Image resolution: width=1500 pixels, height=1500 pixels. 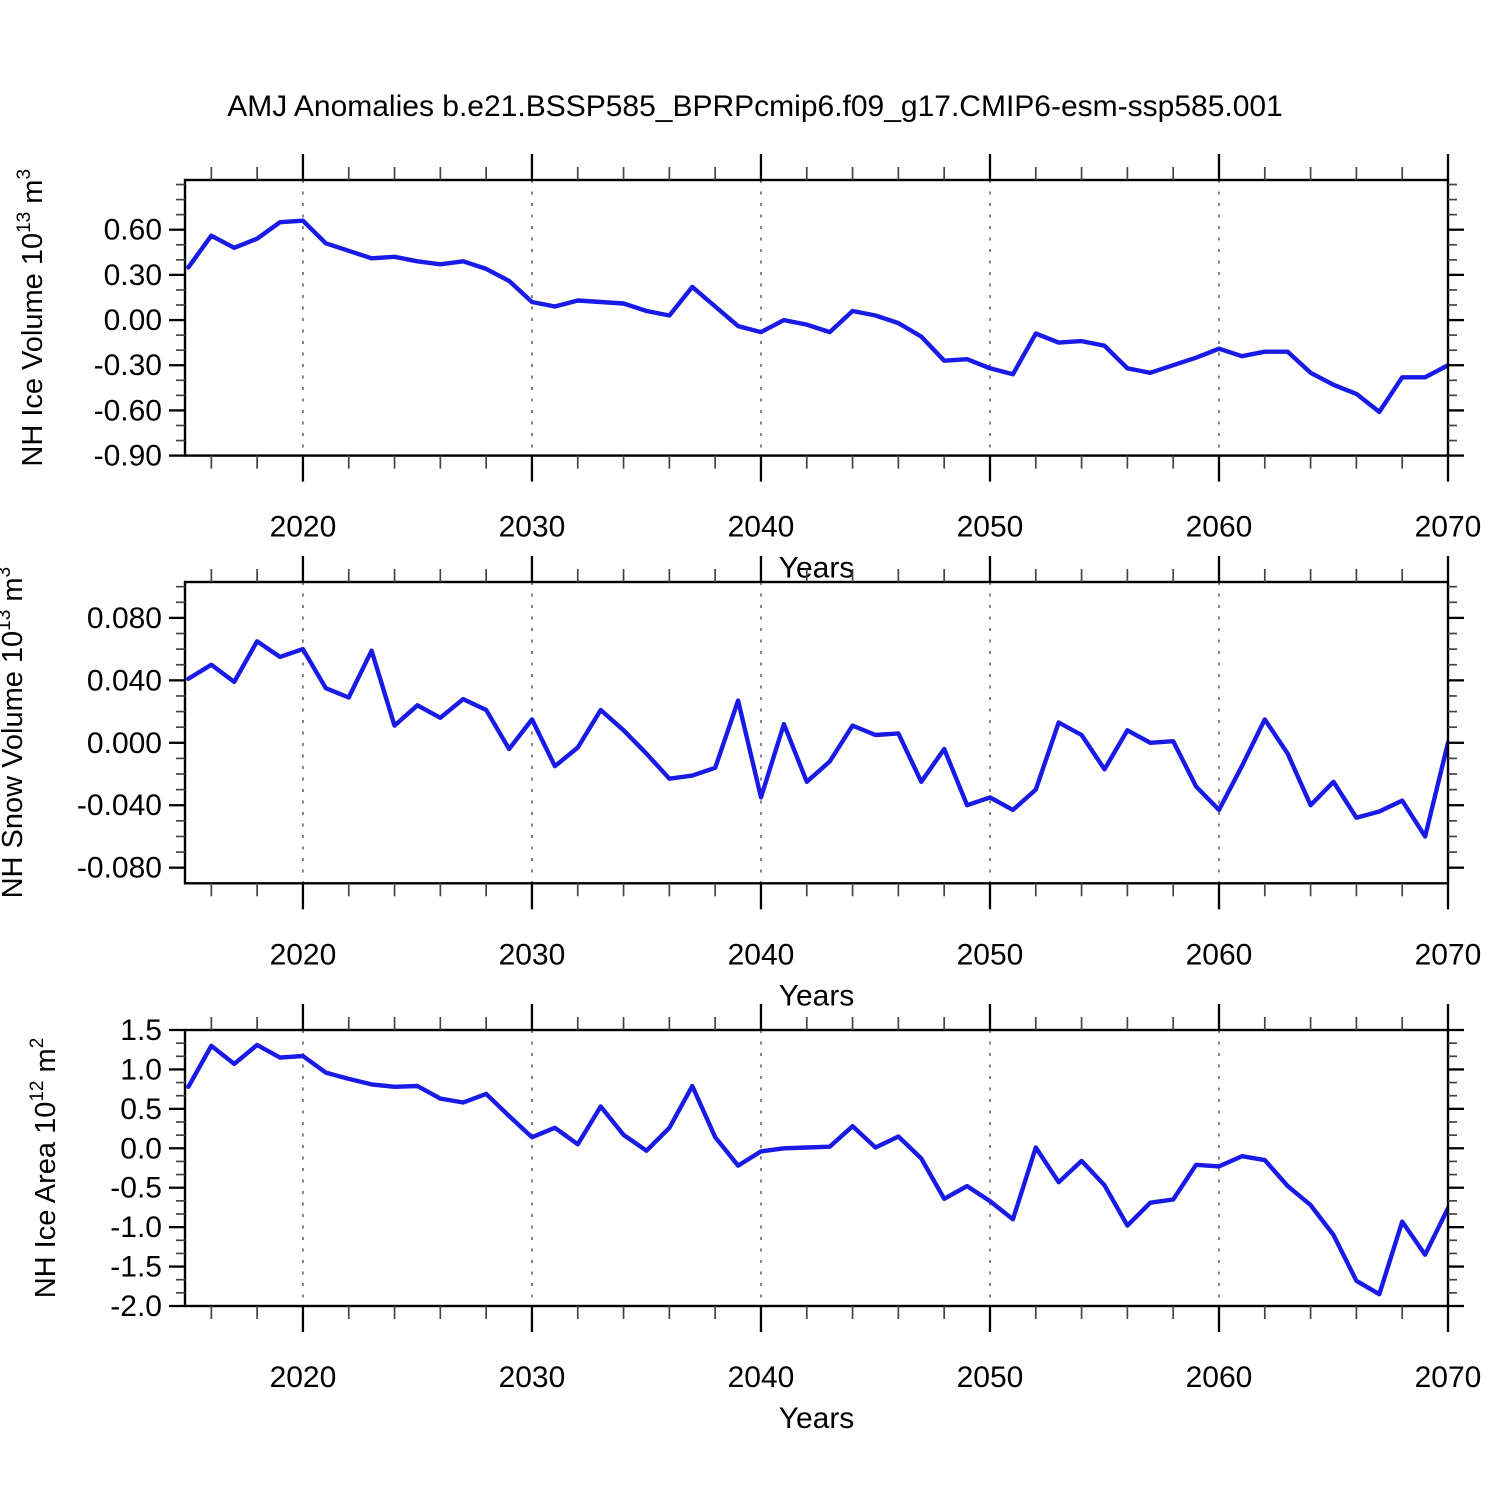 What do you see at coordinates (1448, 1377) in the screenshot?
I see `nh-ice-area-xtick-label: 2070` at bounding box center [1448, 1377].